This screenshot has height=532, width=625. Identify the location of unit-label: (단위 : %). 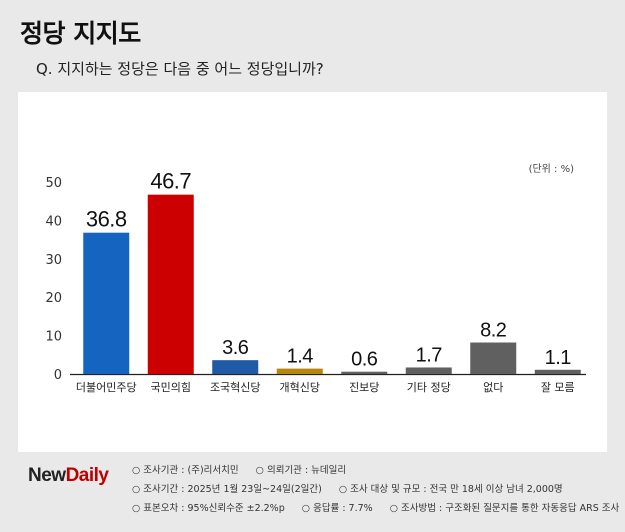
(552, 168).